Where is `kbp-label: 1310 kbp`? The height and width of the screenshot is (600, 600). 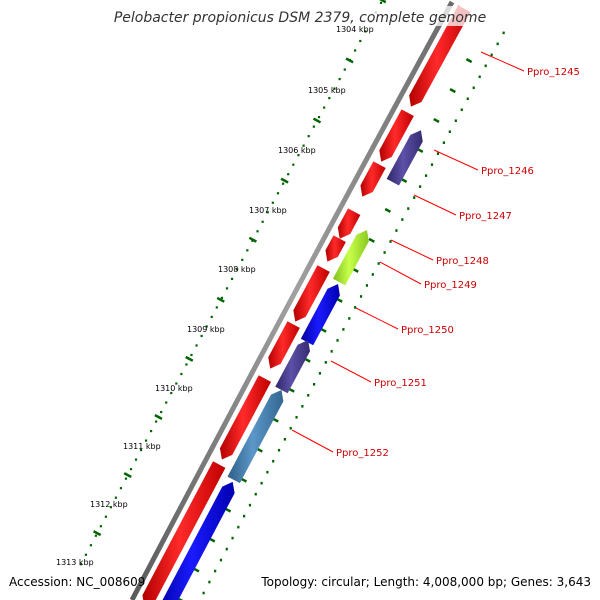
kbp-label: 1310 kbp is located at coordinates (174, 388).